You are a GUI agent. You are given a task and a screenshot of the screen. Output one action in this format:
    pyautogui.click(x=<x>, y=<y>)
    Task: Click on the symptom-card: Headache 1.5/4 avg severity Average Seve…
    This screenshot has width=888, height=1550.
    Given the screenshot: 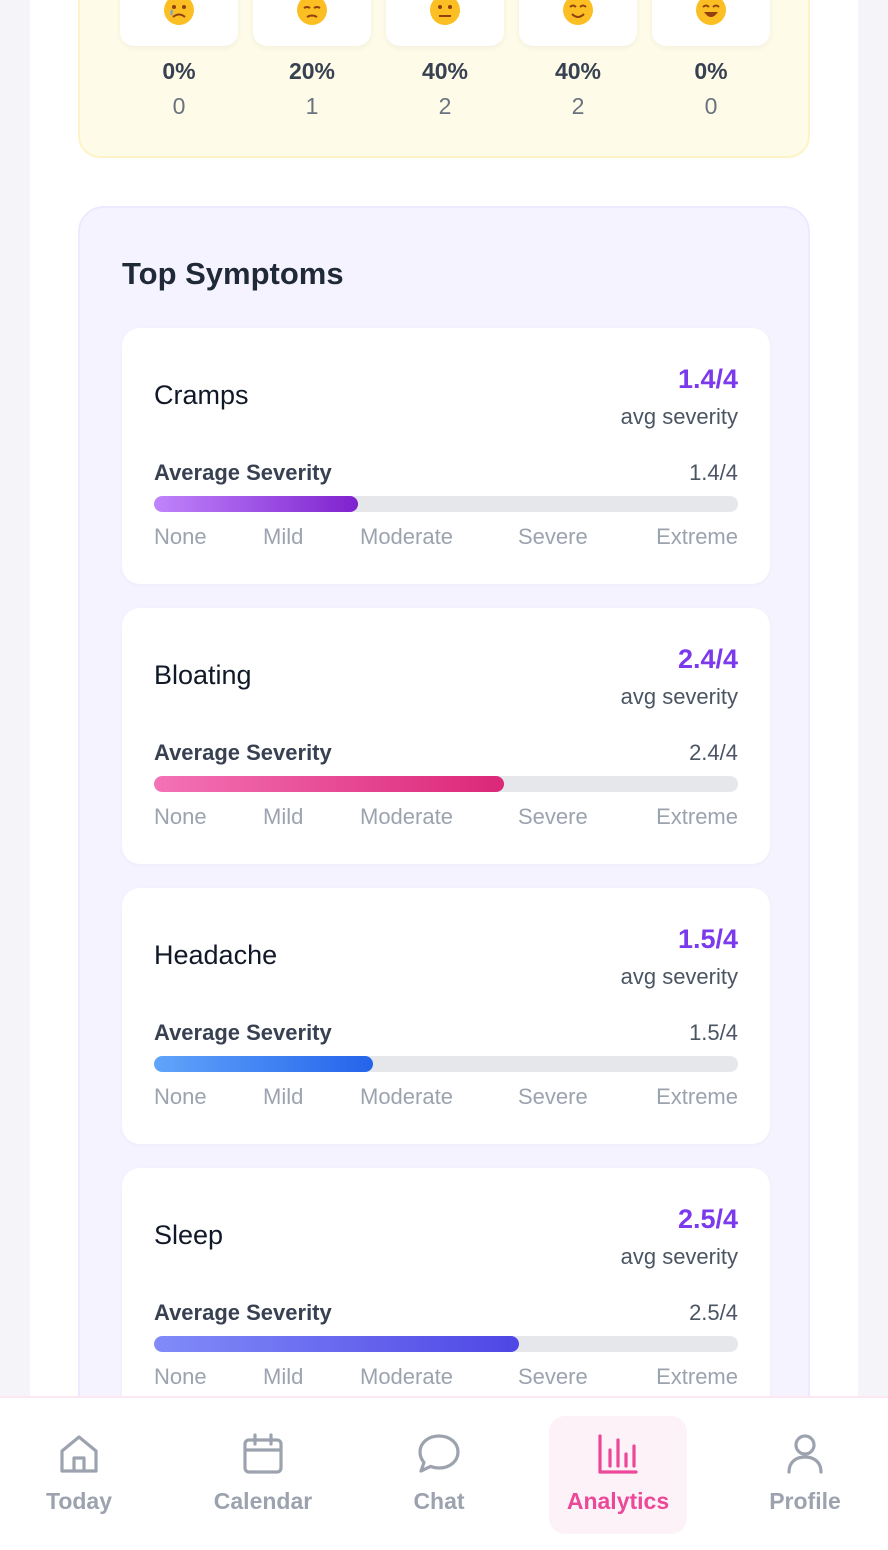 What is the action you would take?
    pyautogui.click(x=446, y=1016)
    